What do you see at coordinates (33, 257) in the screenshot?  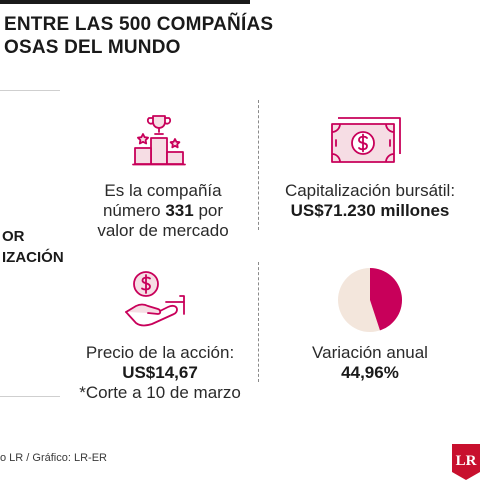 I see `side-label-line-2: IZACIÓN` at bounding box center [33, 257].